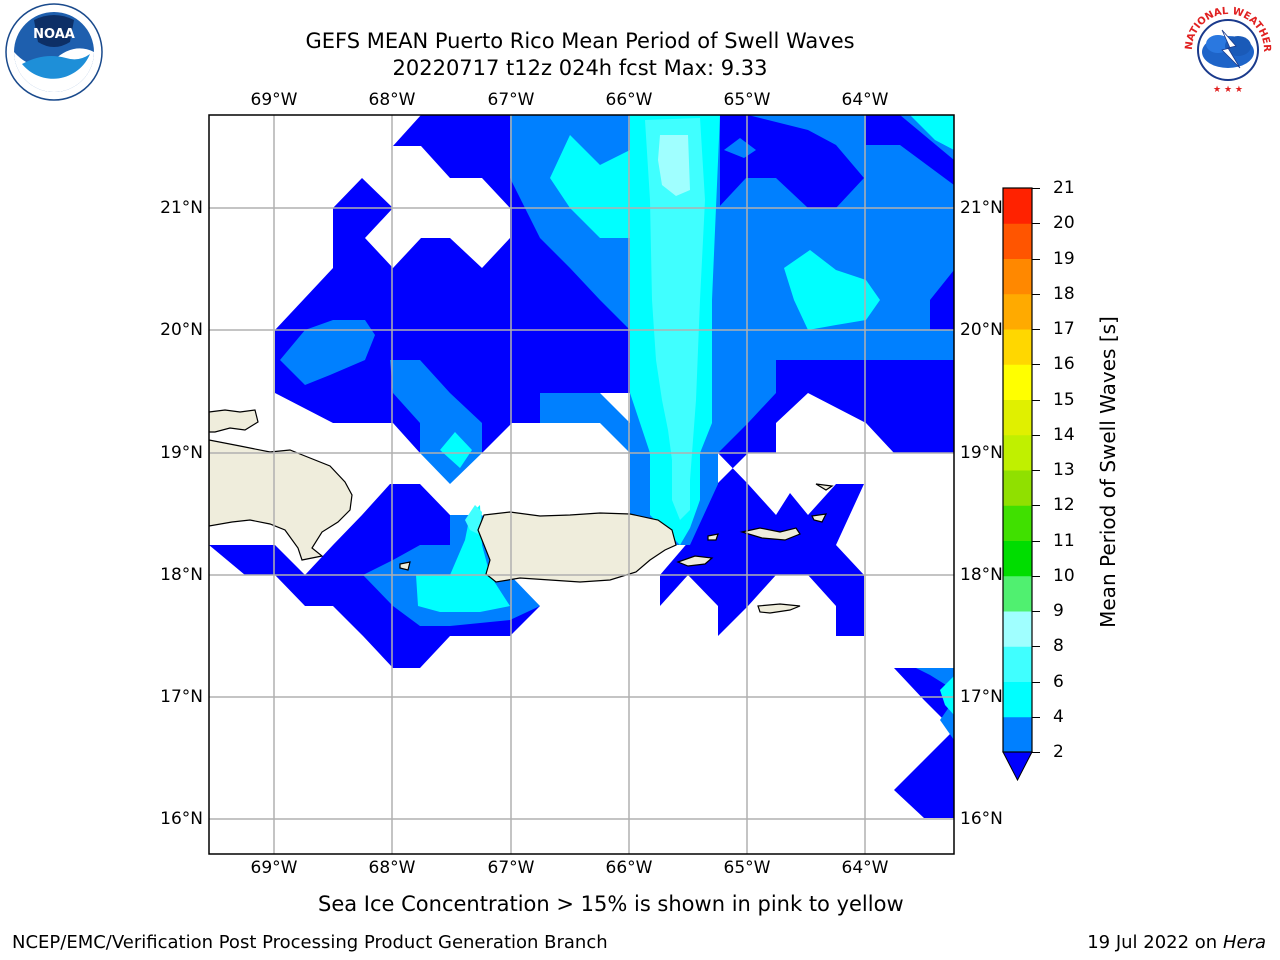 Image resolution: width=1280 pixels, height=960 pixels. I want to click on land-mona, so click(405, 566).